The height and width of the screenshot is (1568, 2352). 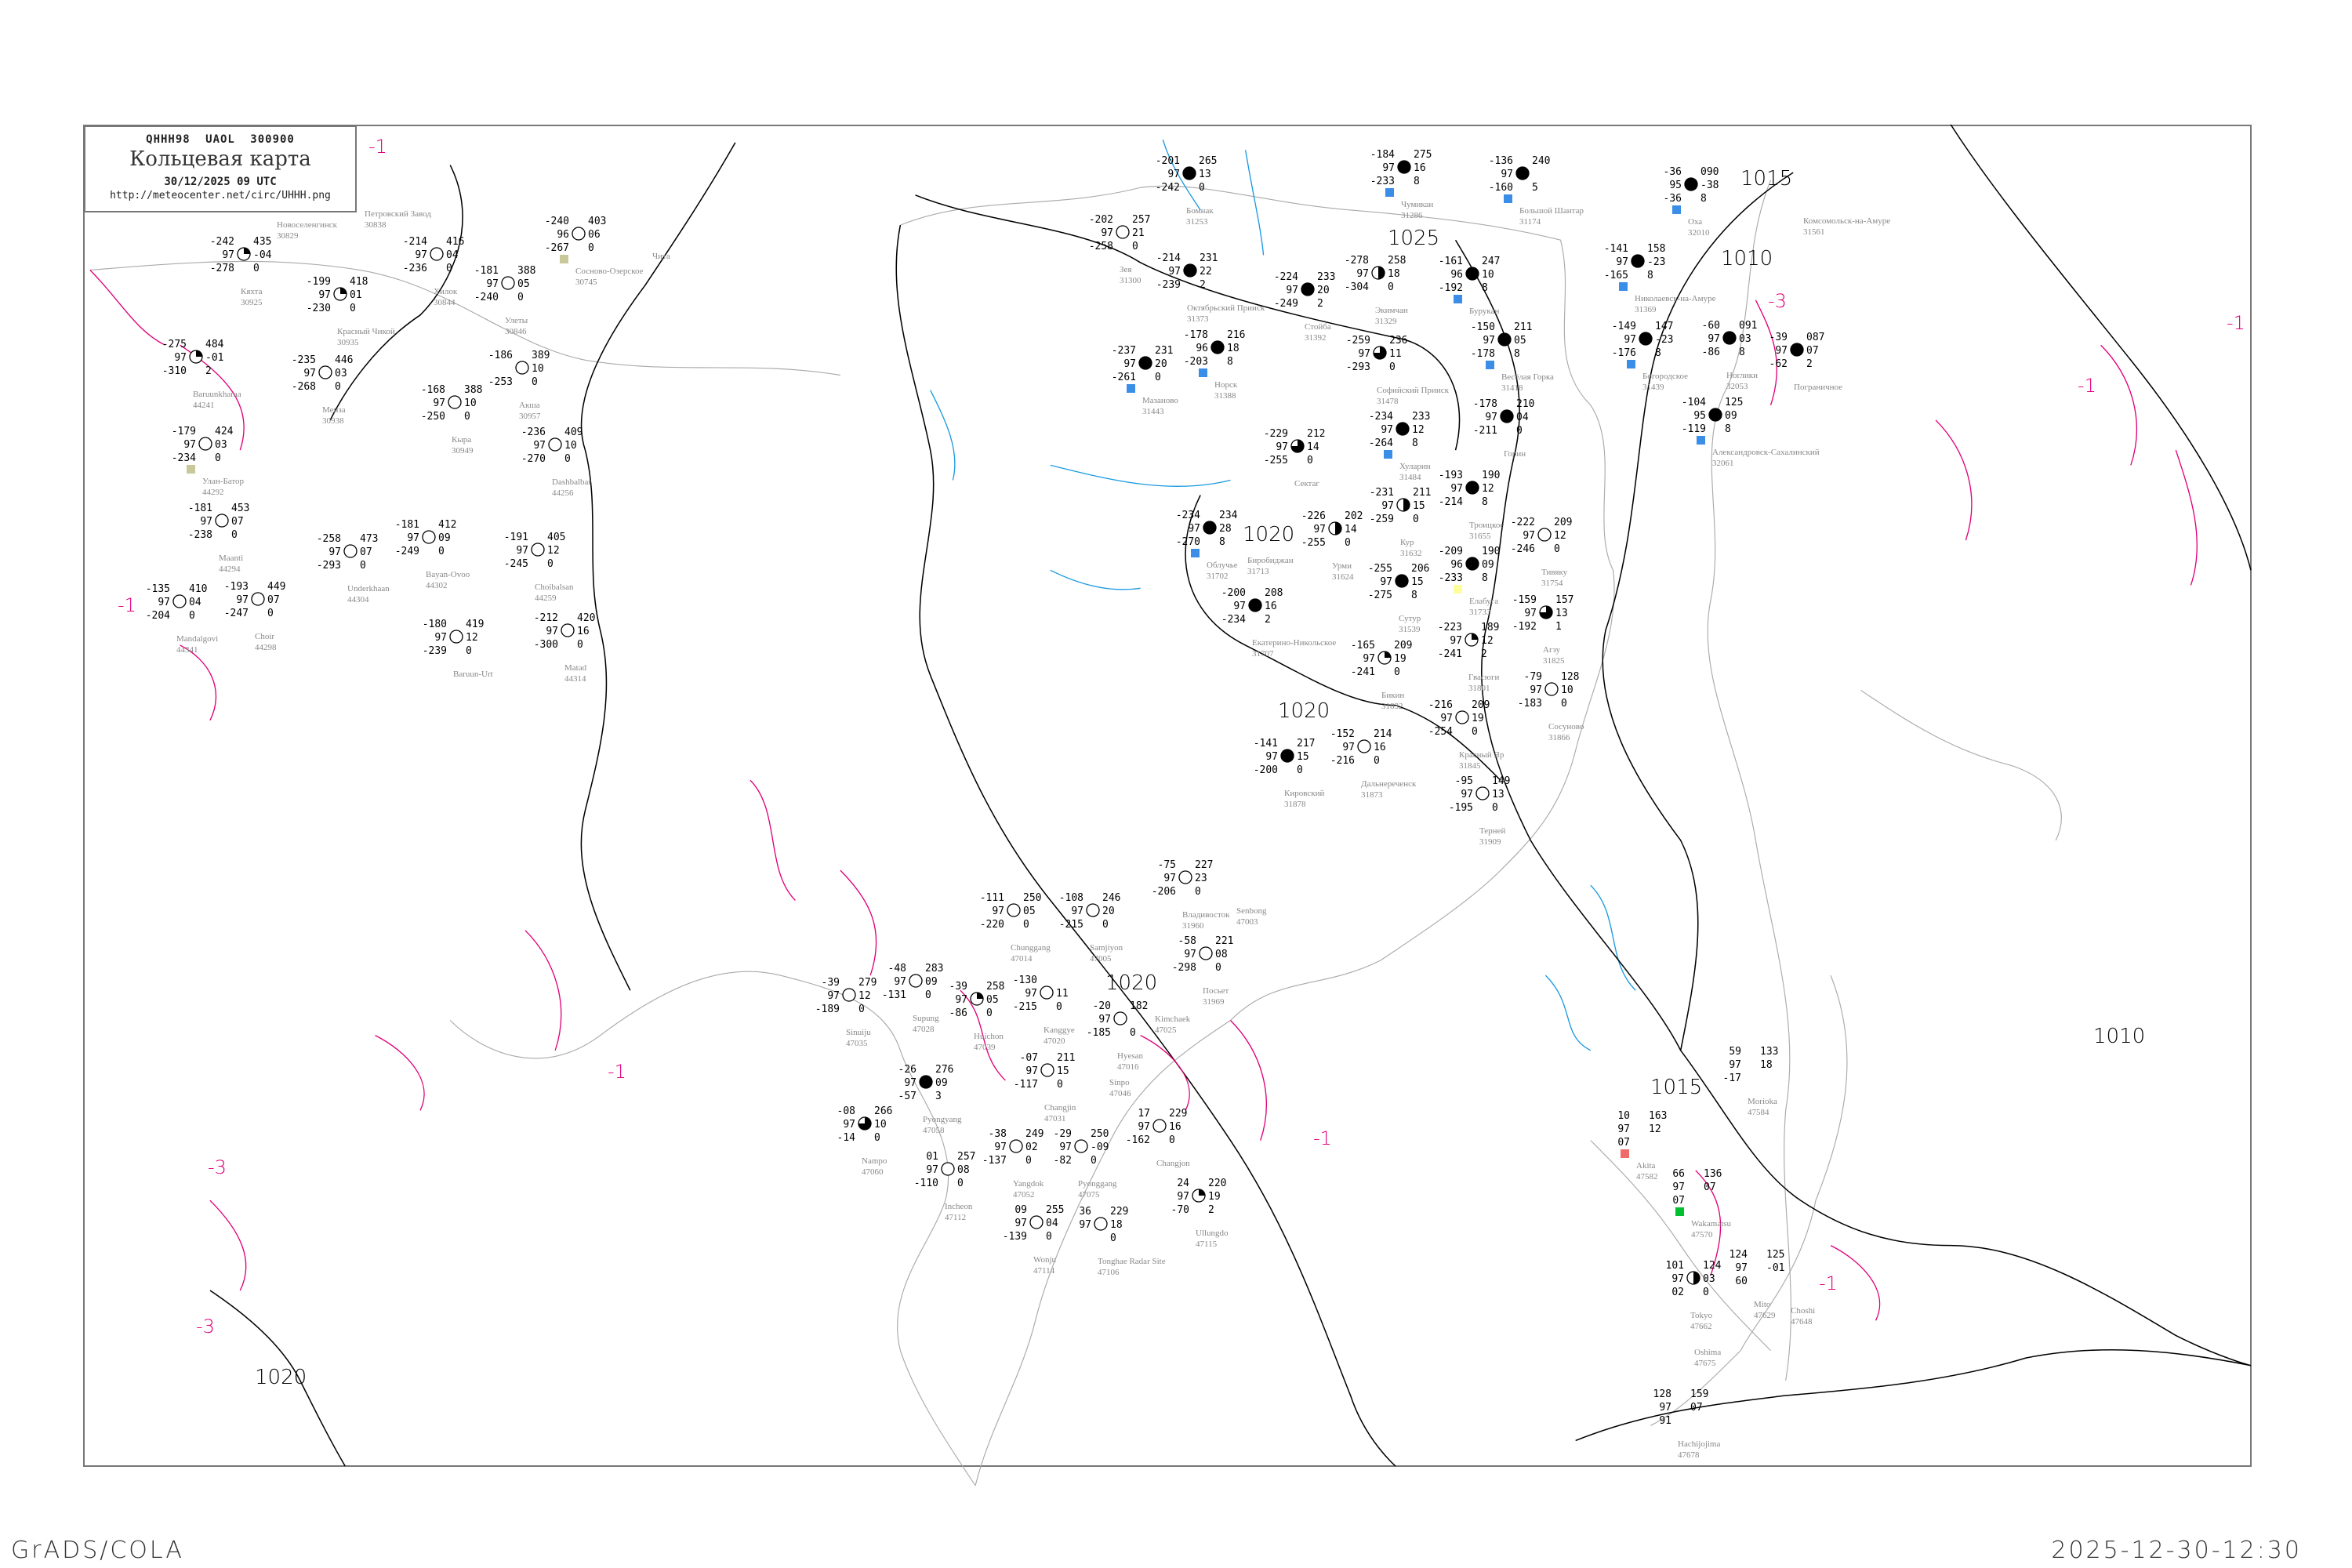 I want to click on dew-point: -117, so click(x=1026, y=1085).